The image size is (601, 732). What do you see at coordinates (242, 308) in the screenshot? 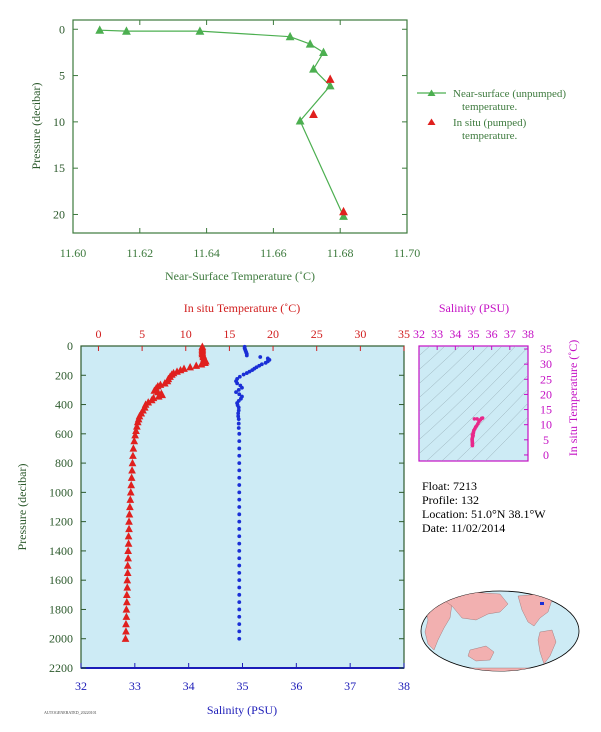
I see `profile-top-label: In situ Temperature (˚C)` at bounding box center [242, 308].